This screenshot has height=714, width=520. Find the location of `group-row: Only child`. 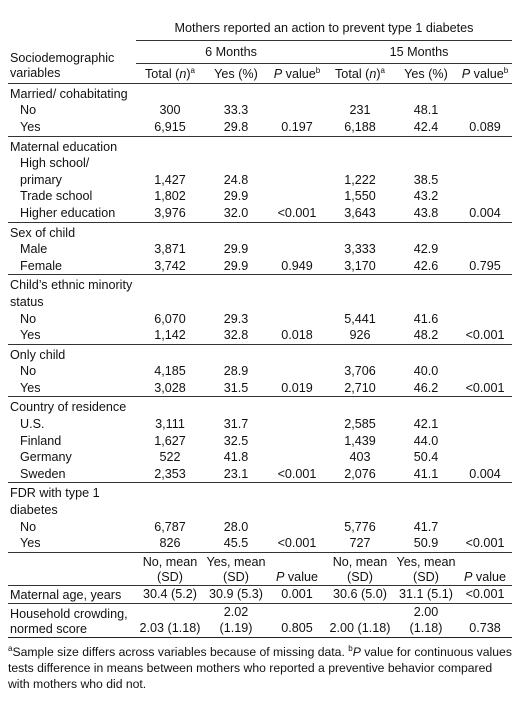

group-row: Only child is located at coordinates (260, 353).